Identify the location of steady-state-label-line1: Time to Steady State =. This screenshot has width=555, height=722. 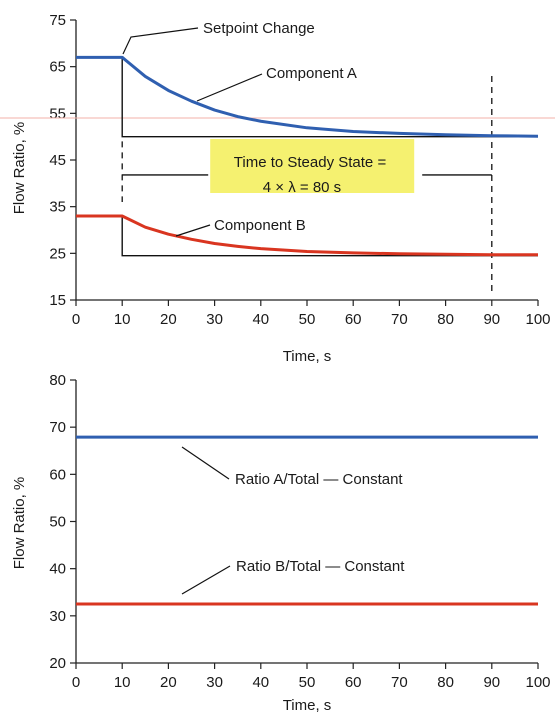
(310, 162).